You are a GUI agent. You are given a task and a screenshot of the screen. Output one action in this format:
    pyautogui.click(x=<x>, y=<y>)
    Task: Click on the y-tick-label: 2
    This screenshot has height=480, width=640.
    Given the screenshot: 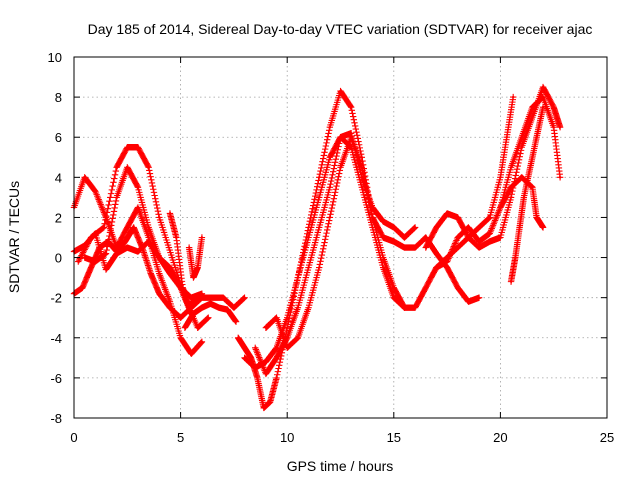 What is the action you would take?
    pyautogui.click(x=58, y=217)
    